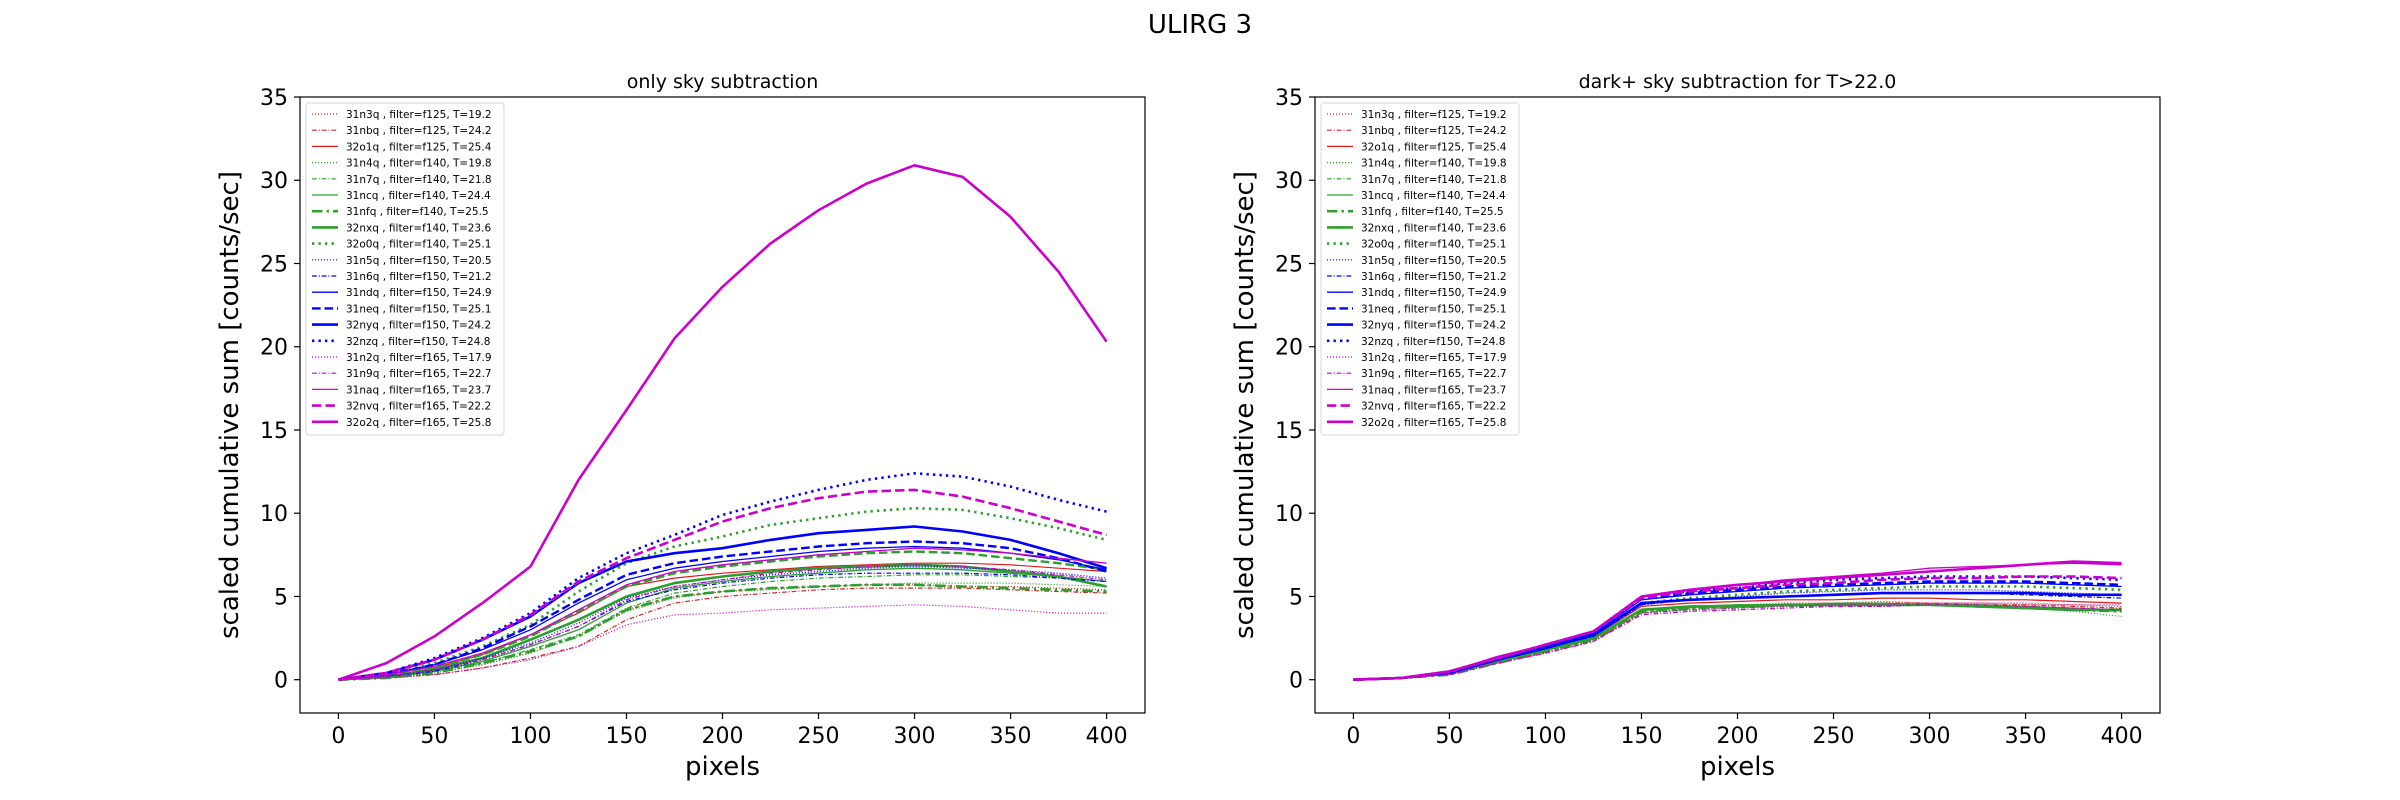 This screenshot has width=2400, height=800. What do you see at coordinates (1738, 82) in the screenshot?
I see `panel-title: dark+ sky subtraction for T>22.0` at bounding box center [1738, 82].